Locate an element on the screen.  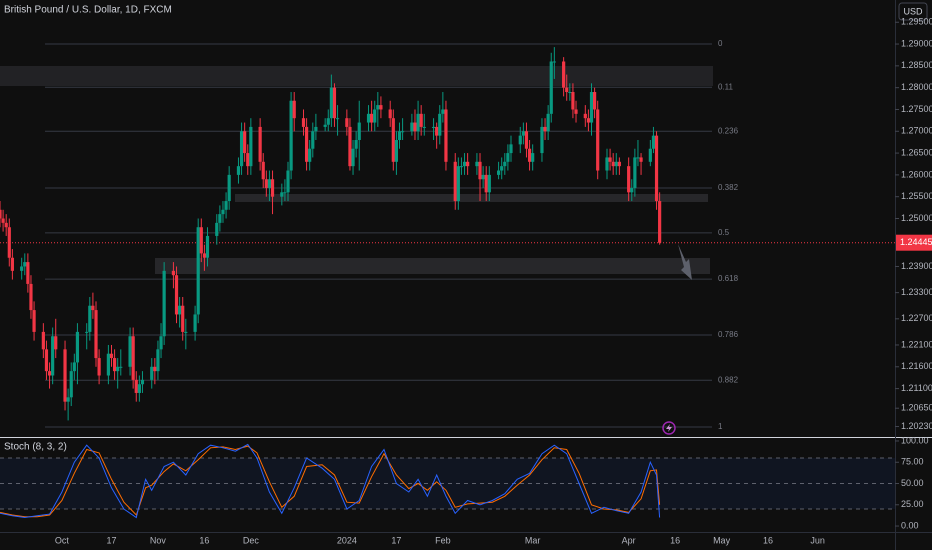
fib-label: 0.786 is located at coordinates (728, 334).